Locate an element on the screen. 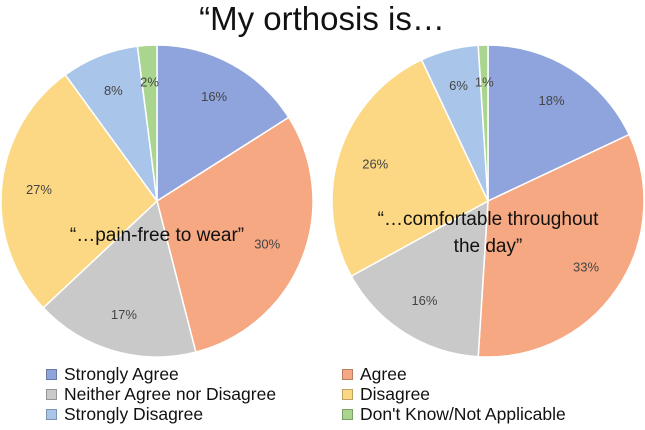 The width and height of the screenshot is (645, 430). legend-label: Agree is located at coordinates (383, 374).